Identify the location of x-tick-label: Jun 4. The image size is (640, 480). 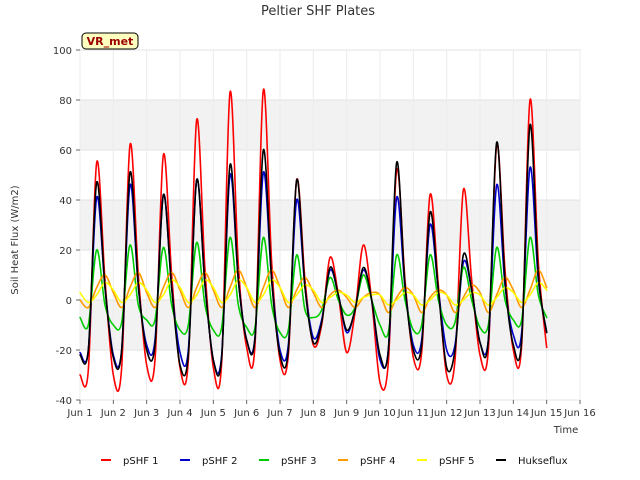
(179, 413).